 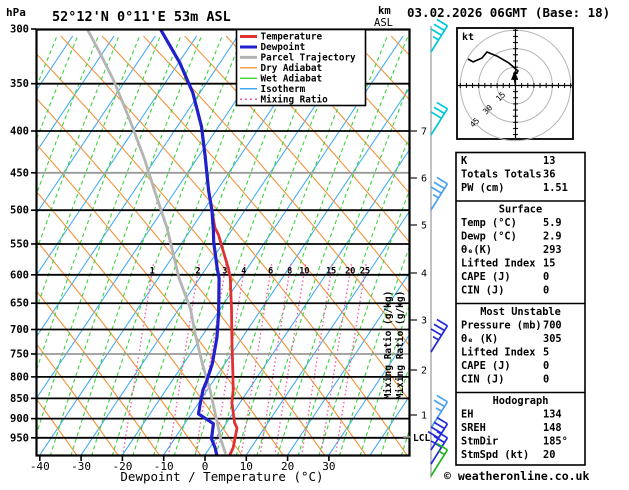 I want to click on table-row-label: PW (cm), so click(x=482, y=188).